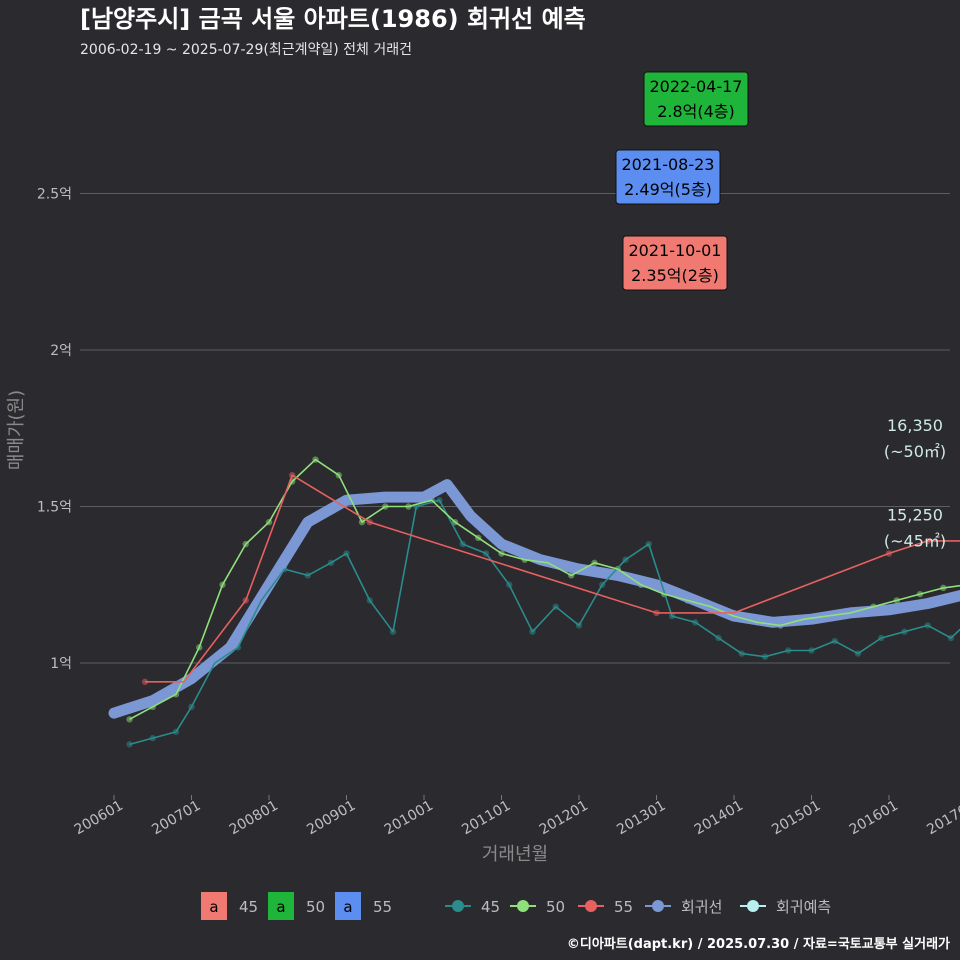 The image size is (960, 960). What do you see at coordinates (915, 451) in the screenshot?
I see `forecast-area-50: (~50㎡)` at bounding box center [915, 451].